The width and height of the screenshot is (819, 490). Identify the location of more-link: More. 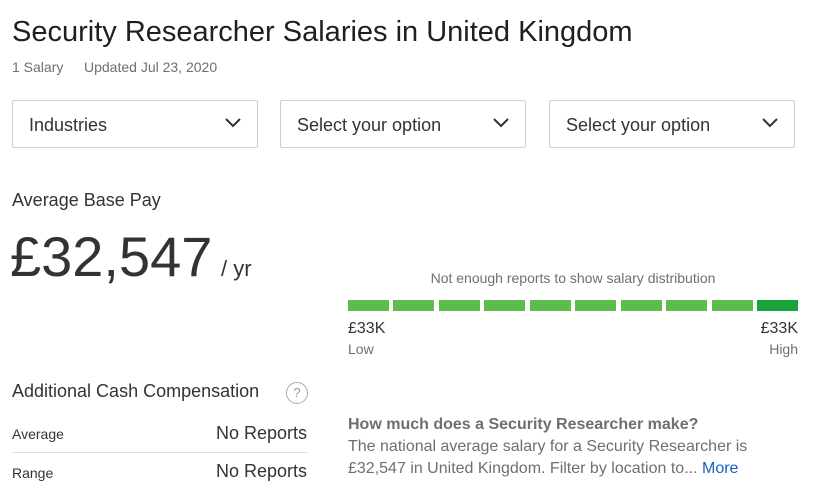
(720, 468).